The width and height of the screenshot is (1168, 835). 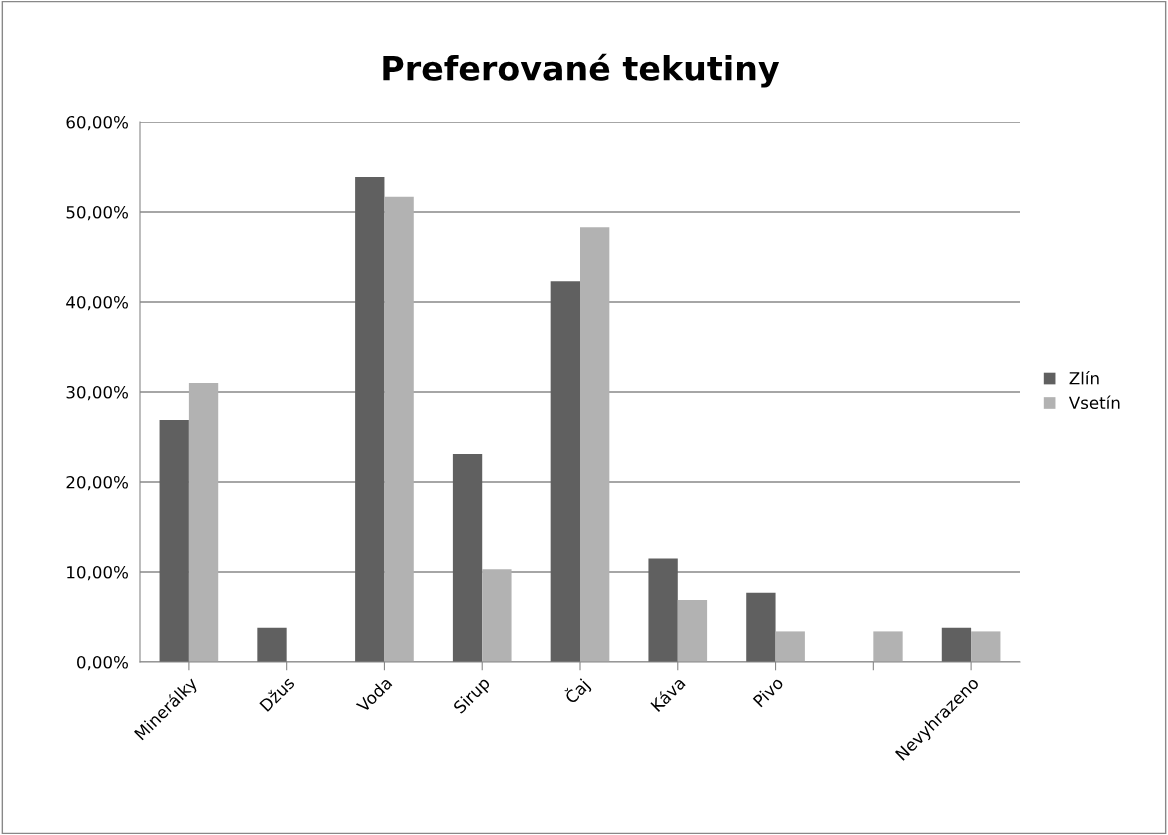 I want to click on legend-label: Vsetín, so click(x=1094, y=402).